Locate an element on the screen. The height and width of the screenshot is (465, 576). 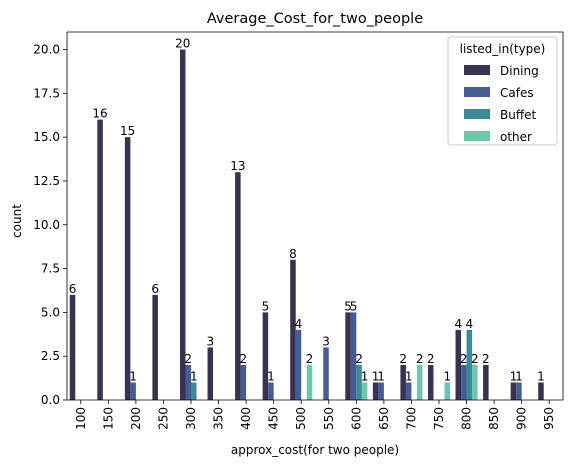
y-tick-label: 20.0 is located at coordinates (46, 50).